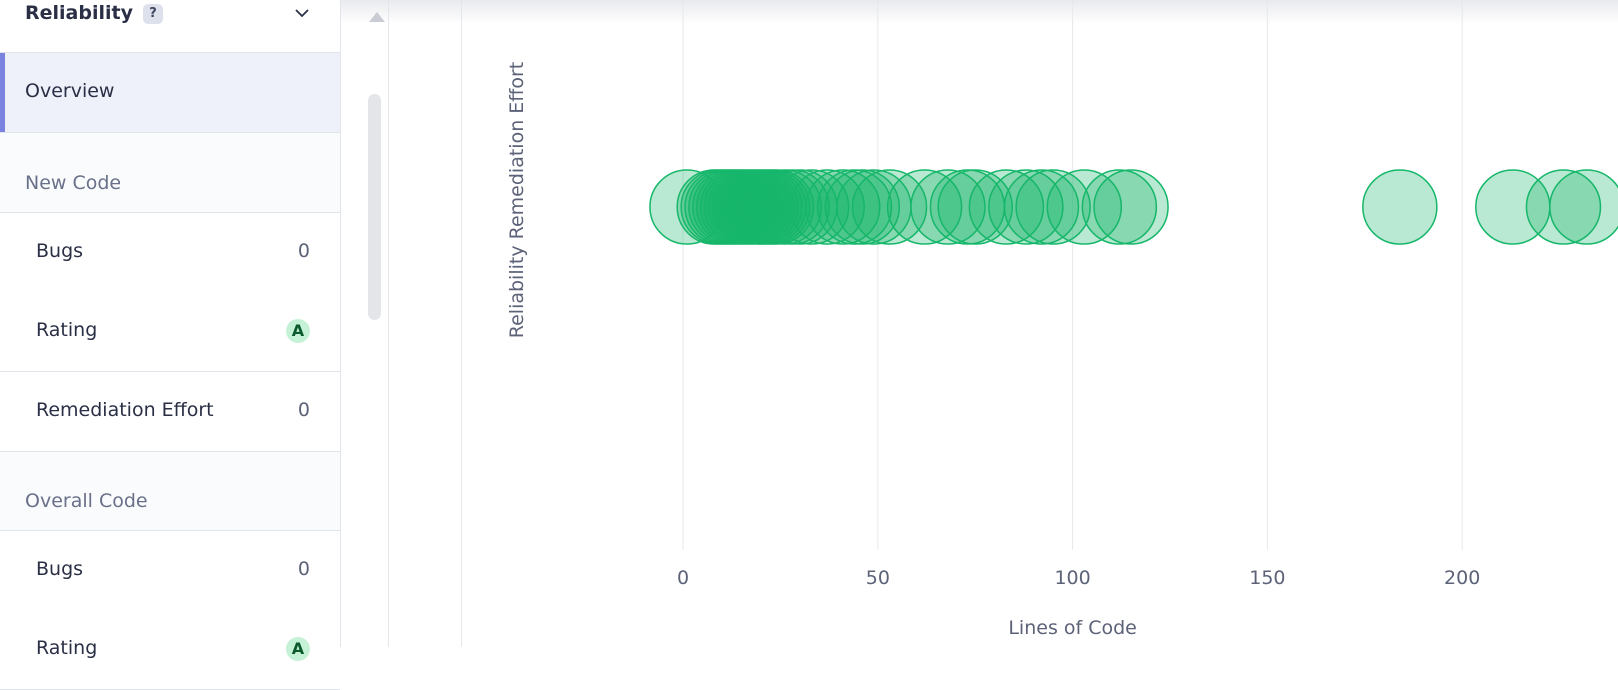 The height and width of the screenshot is (690, 1618). I want to click on x-axis-title: Lines of Code, so click(1072, 628).